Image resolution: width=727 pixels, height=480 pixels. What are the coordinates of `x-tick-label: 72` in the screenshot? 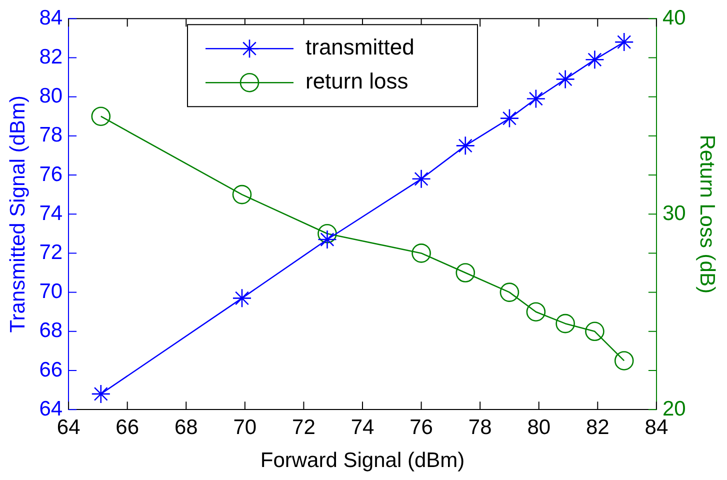 It's located at (304, 427).